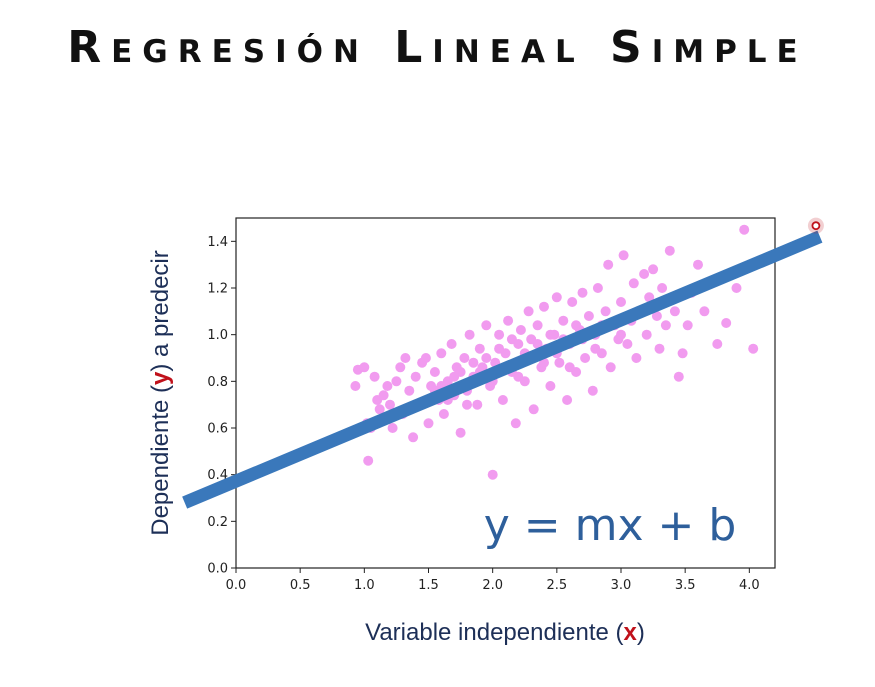 This screenshot has width=875, height=687. I want to click on x-axis-label: Variable independiente (x), so click(505, 632).